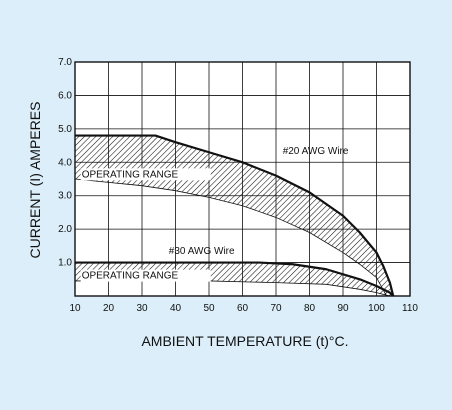 The image size is (452, 410). Describe the element at coordinates (310, 308) in the screenshot. I see `x-tick-label: 80` at that location.